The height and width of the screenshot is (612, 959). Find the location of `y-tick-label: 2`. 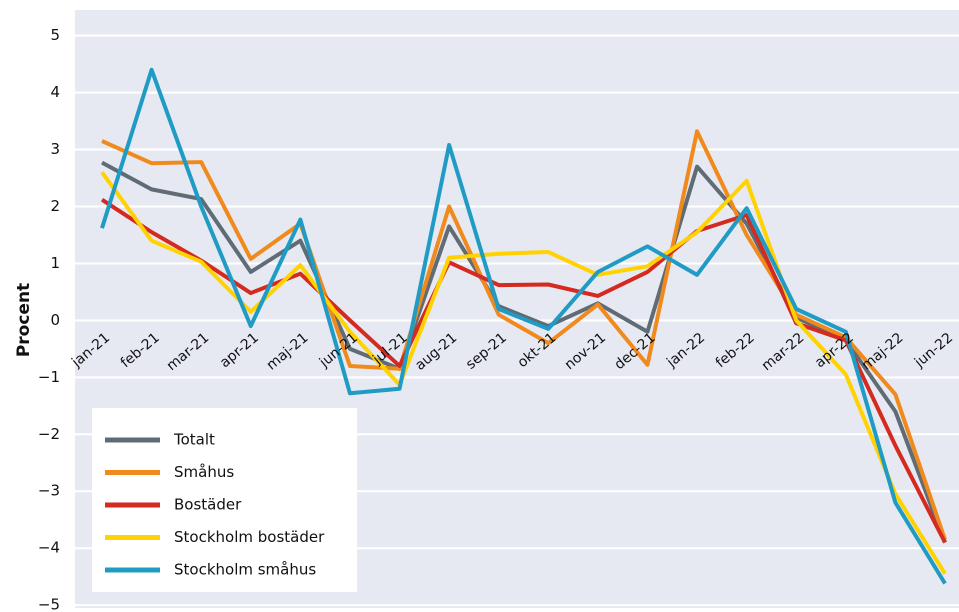

y-tick-label: 2 is located at coordinates (55, 206).